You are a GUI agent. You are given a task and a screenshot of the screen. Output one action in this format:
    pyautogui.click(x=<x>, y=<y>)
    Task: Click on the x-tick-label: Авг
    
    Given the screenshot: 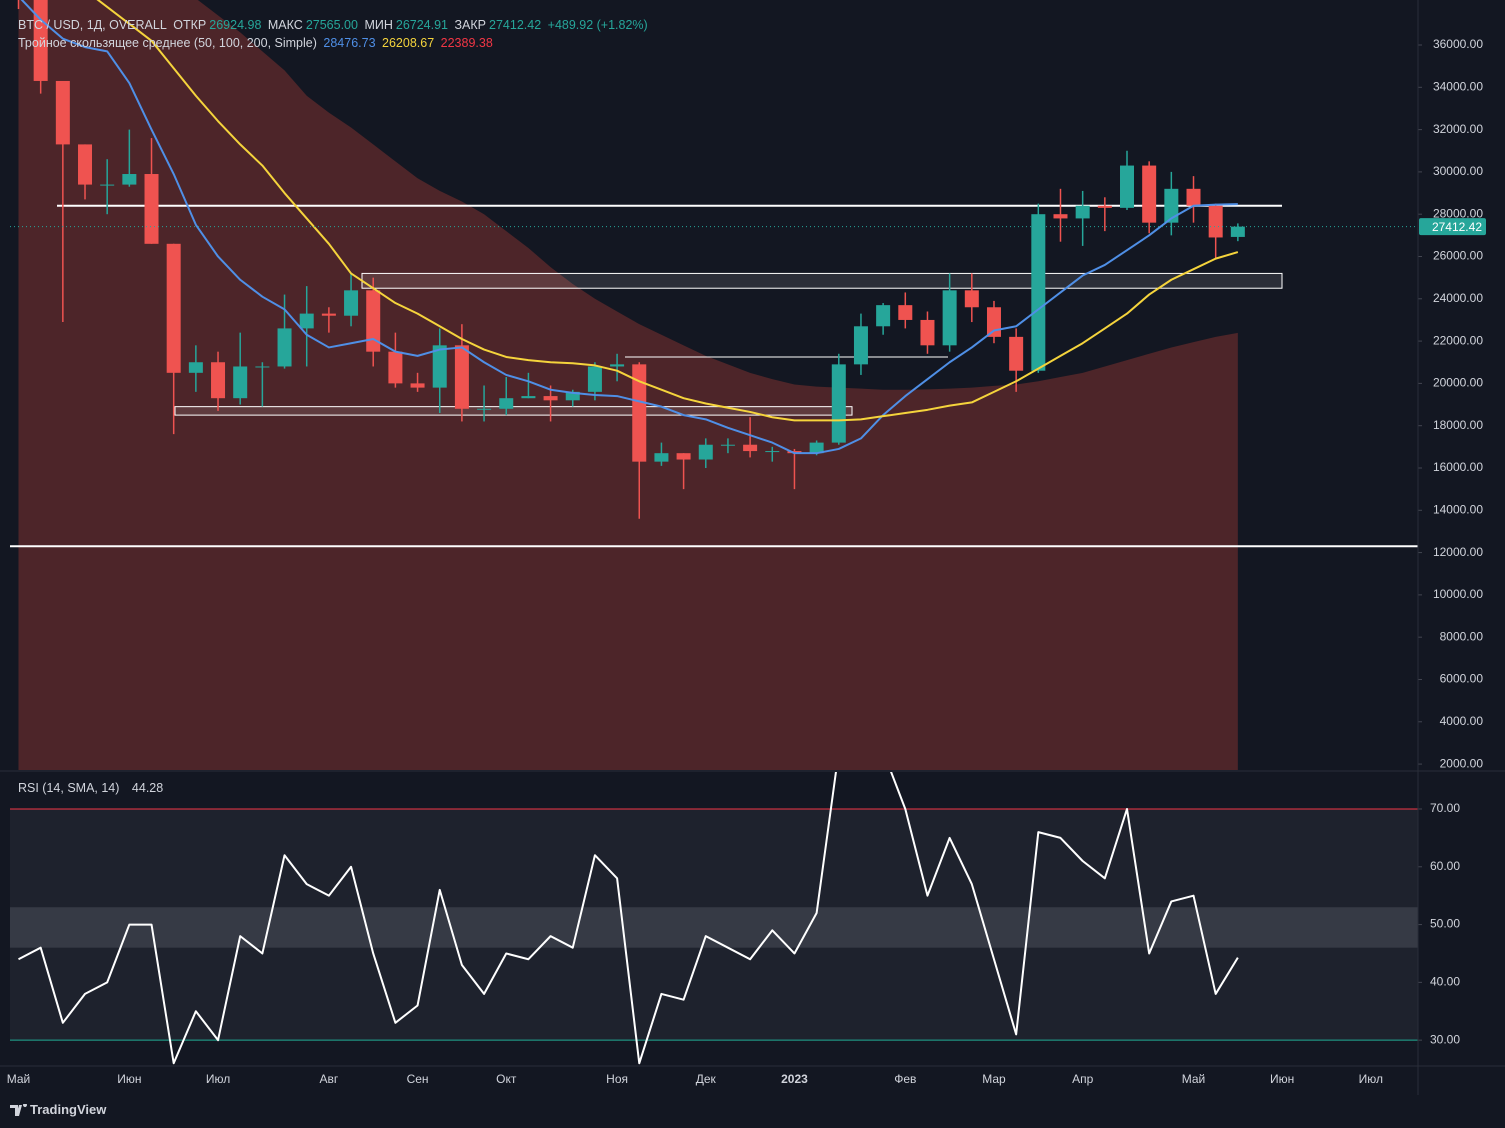 What is the action you would take?
    pyautogui.click(x=328, y=1079)
    